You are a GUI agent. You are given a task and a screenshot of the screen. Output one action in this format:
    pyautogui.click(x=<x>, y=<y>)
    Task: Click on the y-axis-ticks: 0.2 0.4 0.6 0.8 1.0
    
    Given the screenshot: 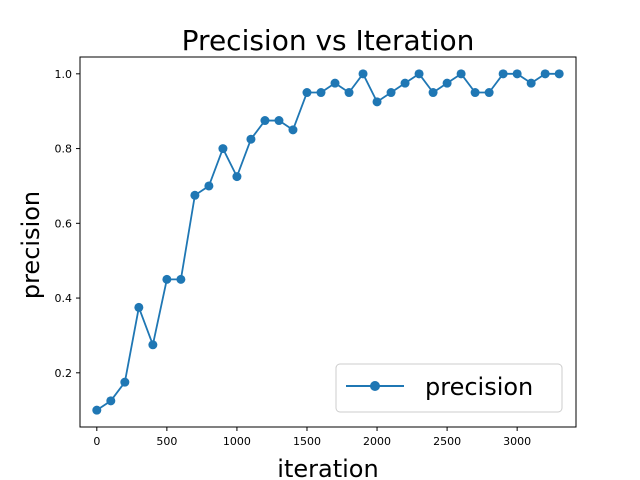 What is the action you would take?
    pyautogui.click(x=67, y=224)
    